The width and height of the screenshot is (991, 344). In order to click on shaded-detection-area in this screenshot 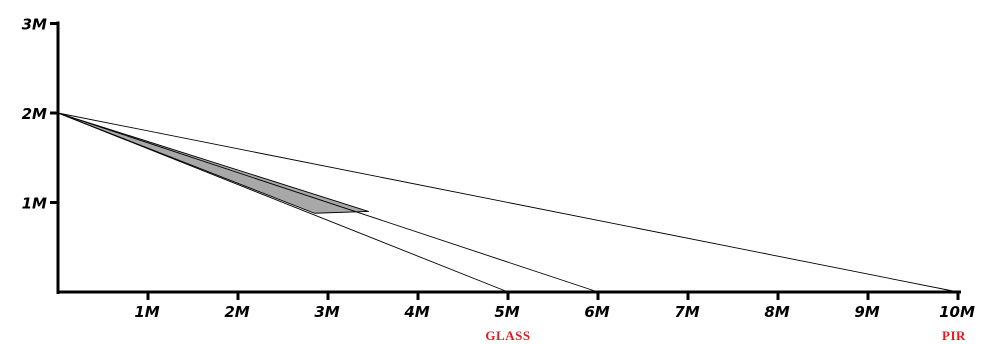, I will do `click(213, 163)`.